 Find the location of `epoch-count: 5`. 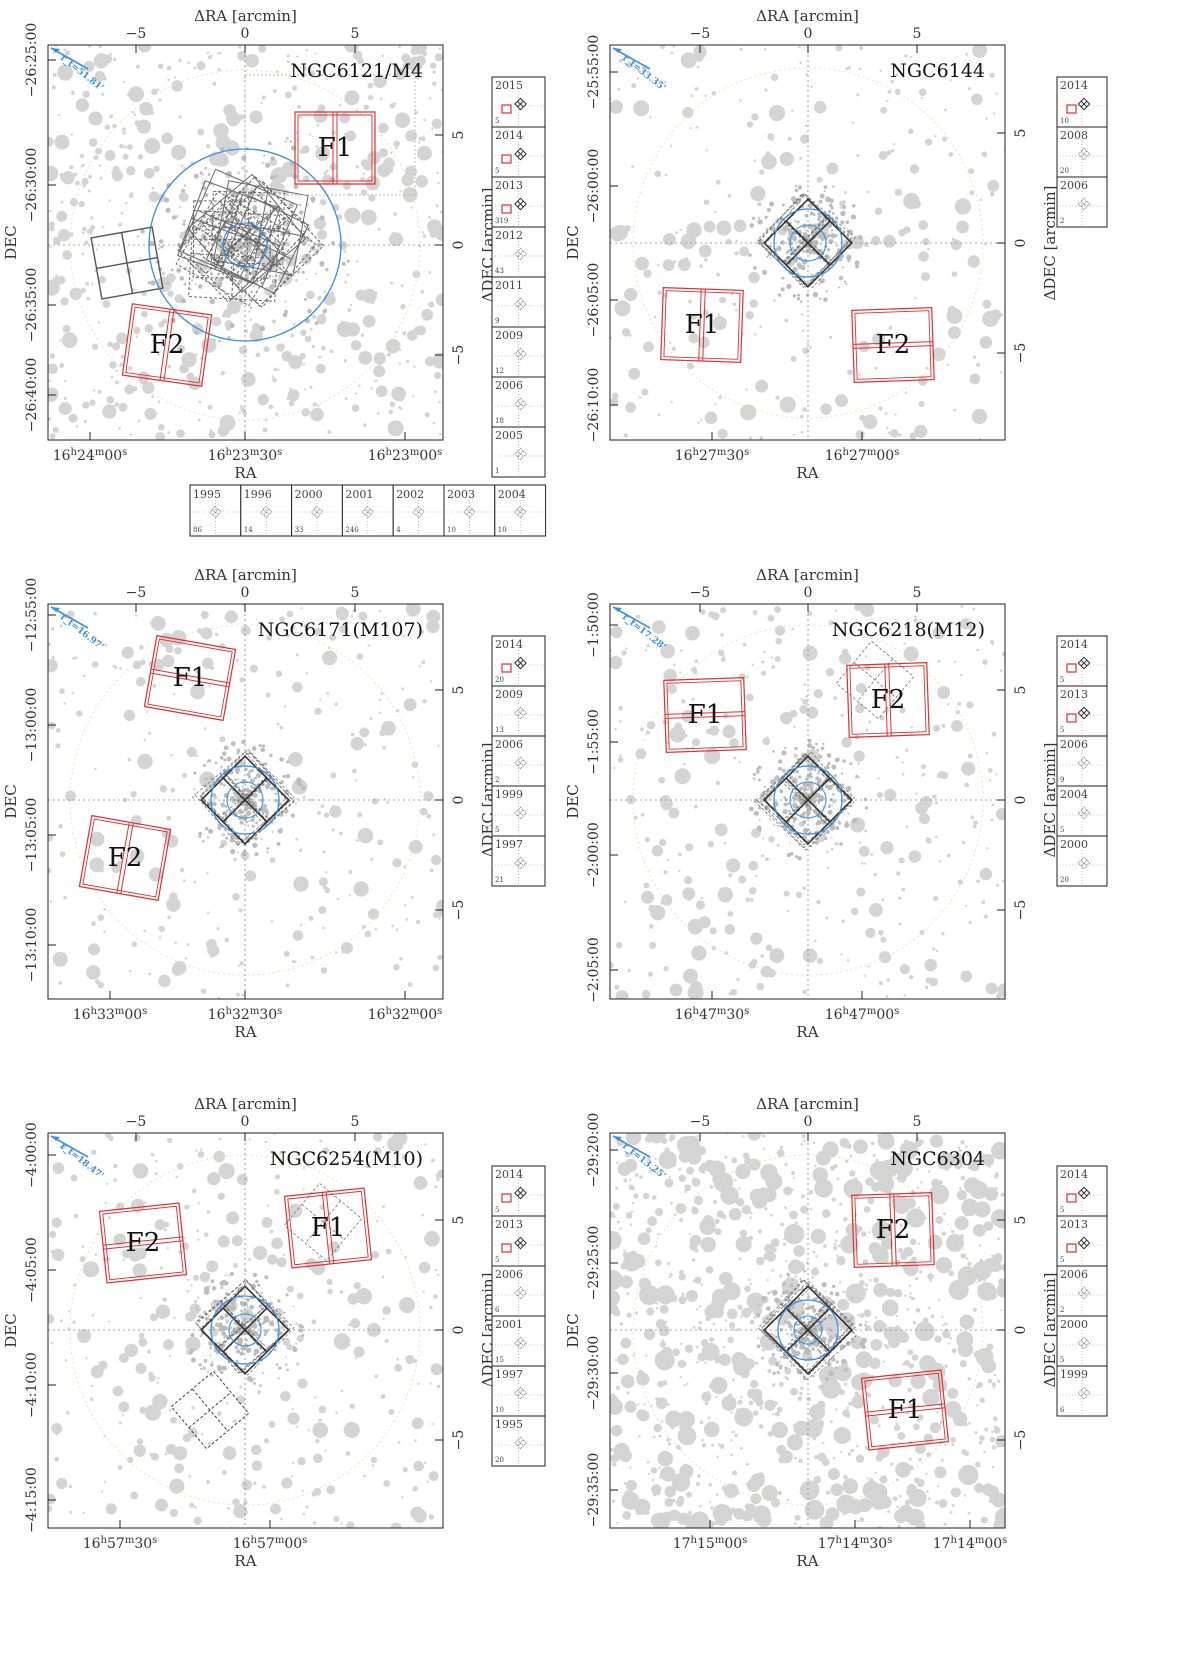

epoch-count: 5 is located at coordinates (1062, 830).